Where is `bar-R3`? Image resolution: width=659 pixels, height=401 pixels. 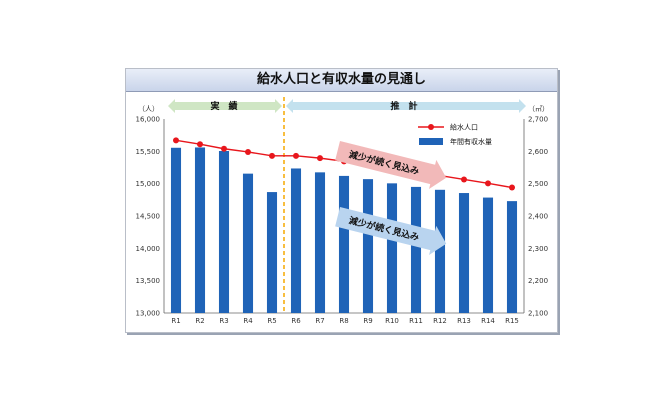
bar-R3 is located at coordinates (224, 232).